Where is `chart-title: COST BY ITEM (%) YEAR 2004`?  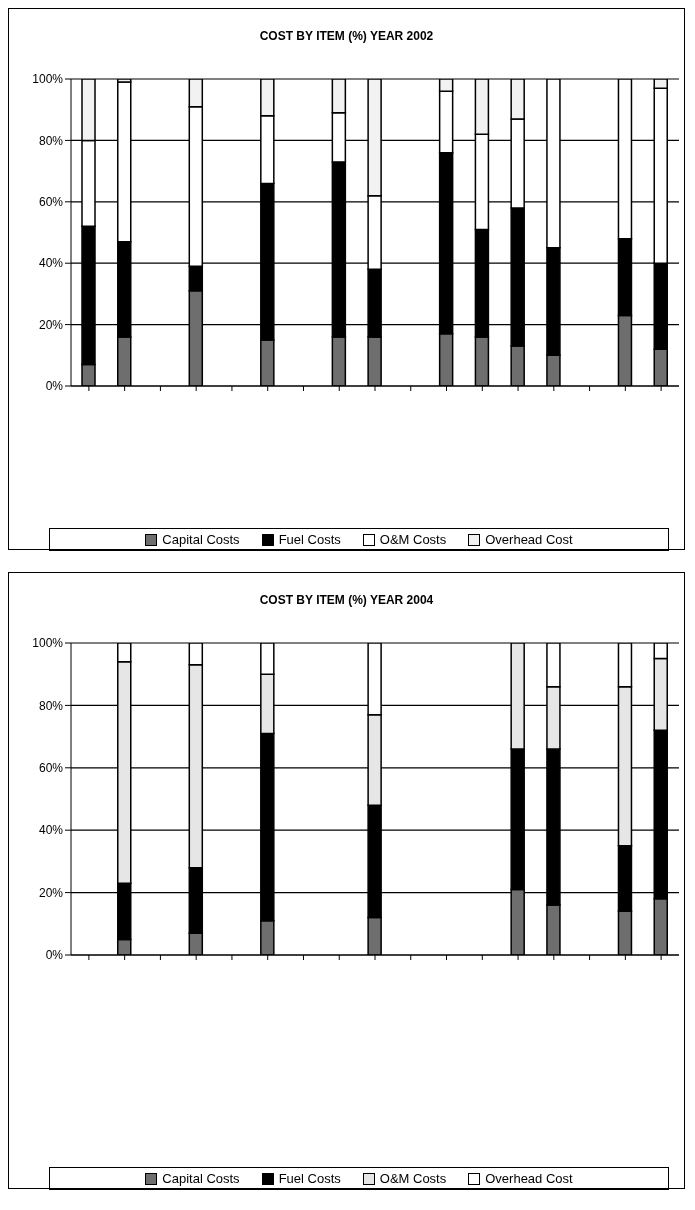
chart-title: COST BY ITEM (%) YEAR 2004 is located at coordinates (346, 600).